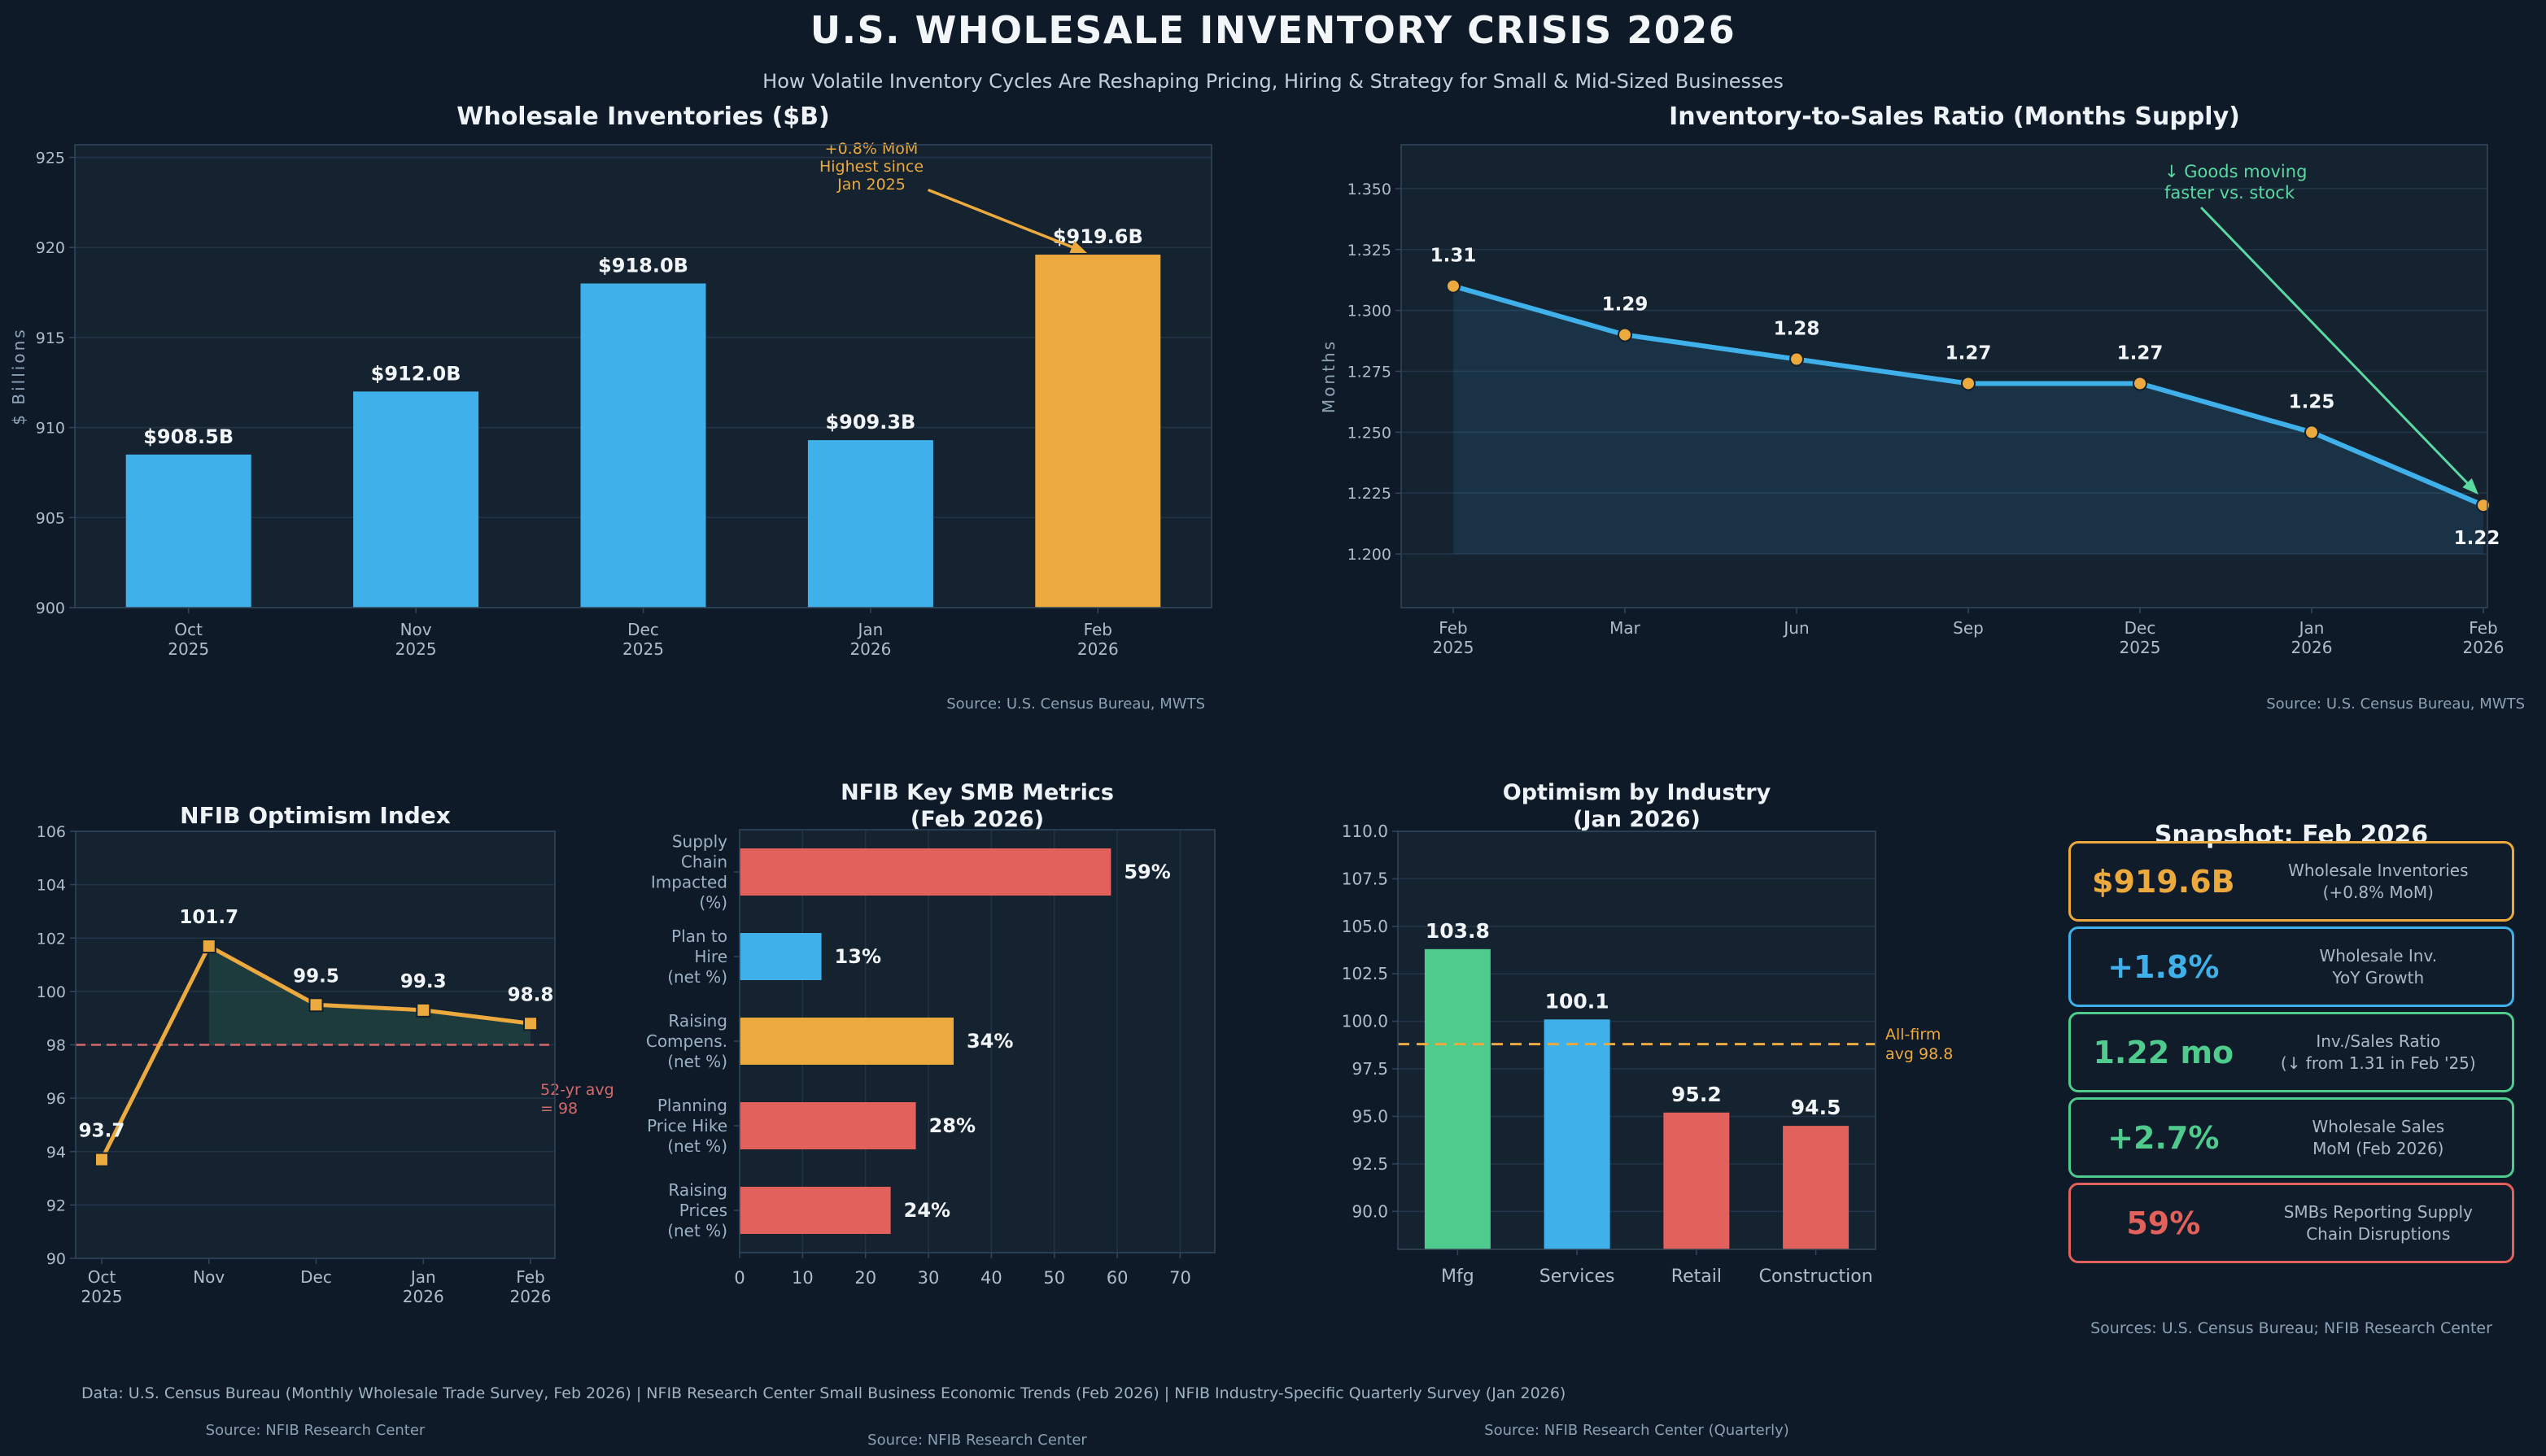 The width and height of the screenshot is (2546, 1456). What do you see at coordinates (1795, 628) in the screenshot?
I see `svg-text: Jun` at bounding box center [1795, 628].